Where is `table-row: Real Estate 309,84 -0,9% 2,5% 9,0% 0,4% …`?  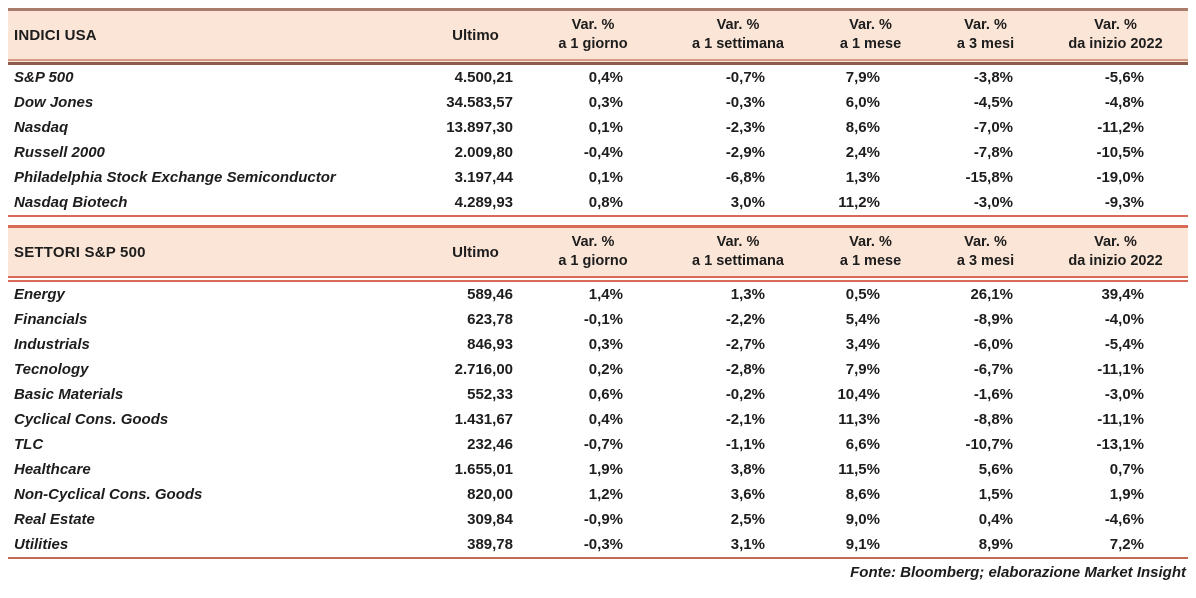 table-row: Real Estate 309,84 -0,9% 2,5% 9,0% 0,4% … is located at coordinates (598, 519).